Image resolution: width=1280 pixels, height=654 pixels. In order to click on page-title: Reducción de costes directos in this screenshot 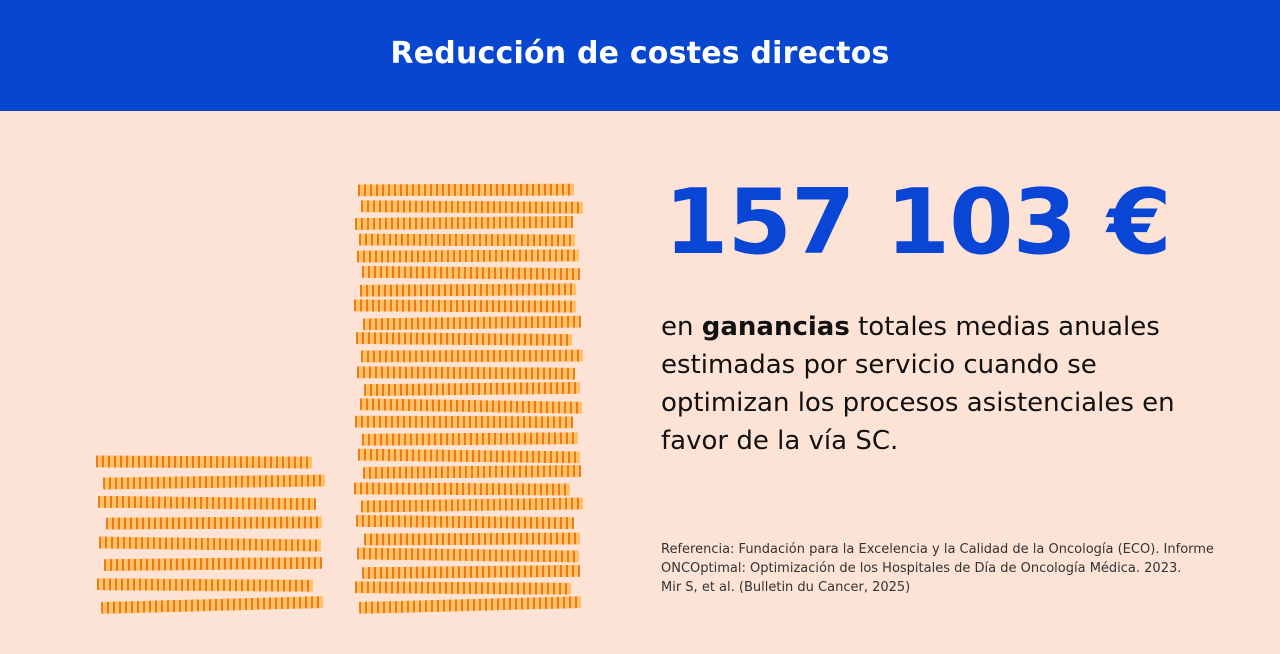, I will do `click(640, 53)`.